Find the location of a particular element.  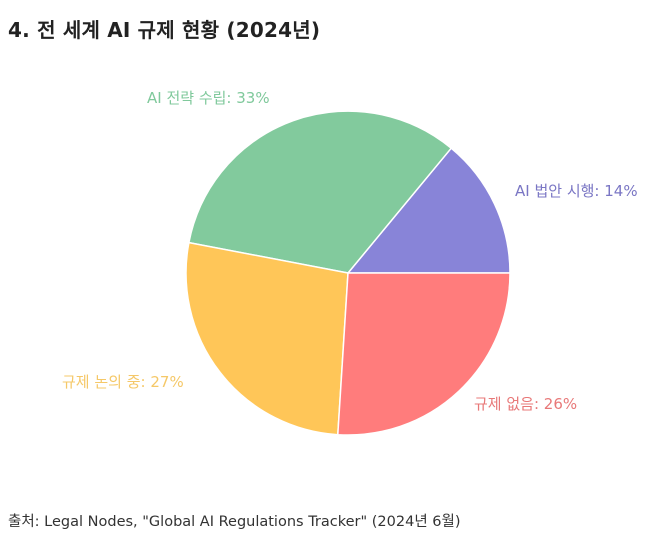

label-no-regulation: 규제 없음: 26% is located at coordinates (526, 404).